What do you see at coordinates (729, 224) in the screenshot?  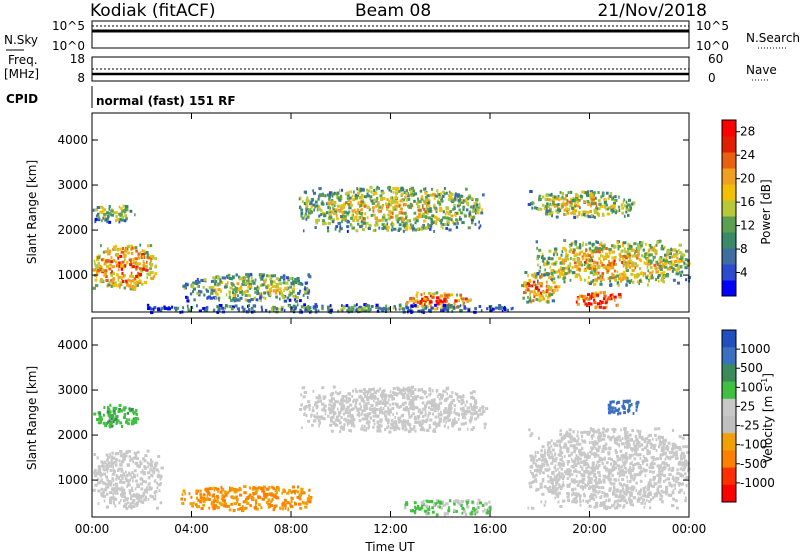 I see `power-colorbar-segment` at bounding box center [729, 224].